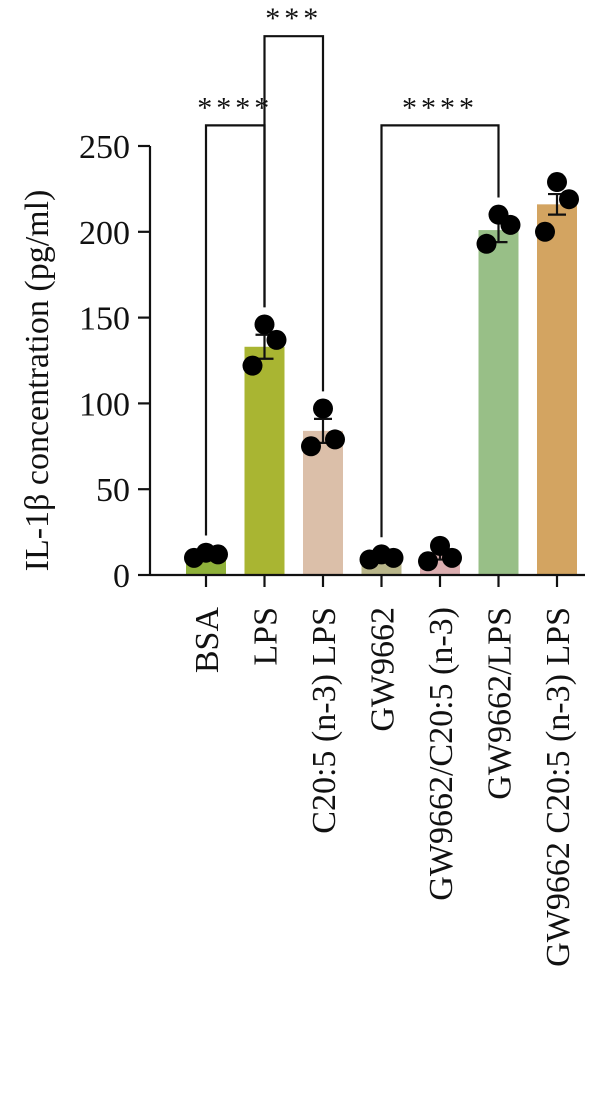 This screenshot has height=1093, width=600. I want to click on y-axis-title: IL-1β concentration (pg/ml), so click(37, 381).